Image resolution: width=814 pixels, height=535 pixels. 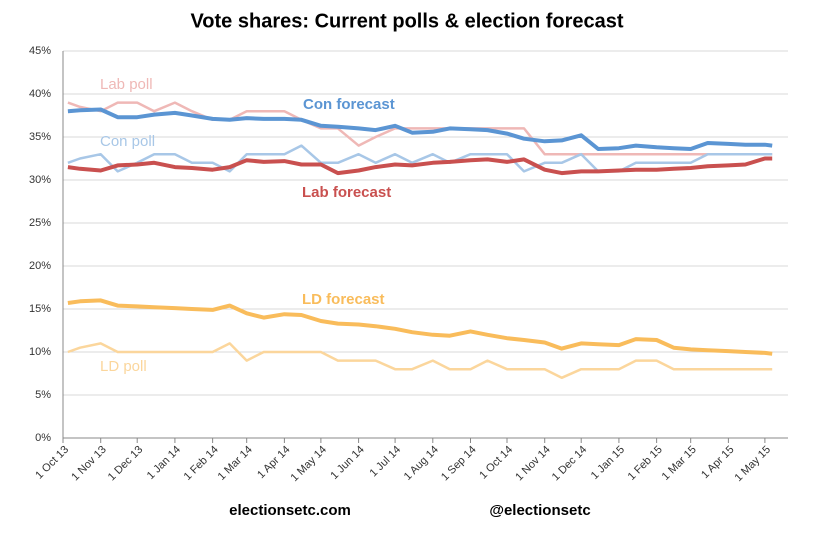 I want to click on x-tick-label: 1 Jan 14, so click(x=164, y=463).